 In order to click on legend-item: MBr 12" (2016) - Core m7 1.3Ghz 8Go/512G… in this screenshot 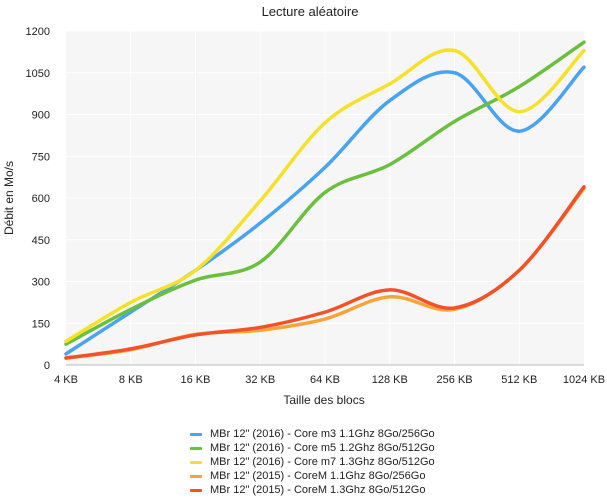, I will do `click(312, 462)`.